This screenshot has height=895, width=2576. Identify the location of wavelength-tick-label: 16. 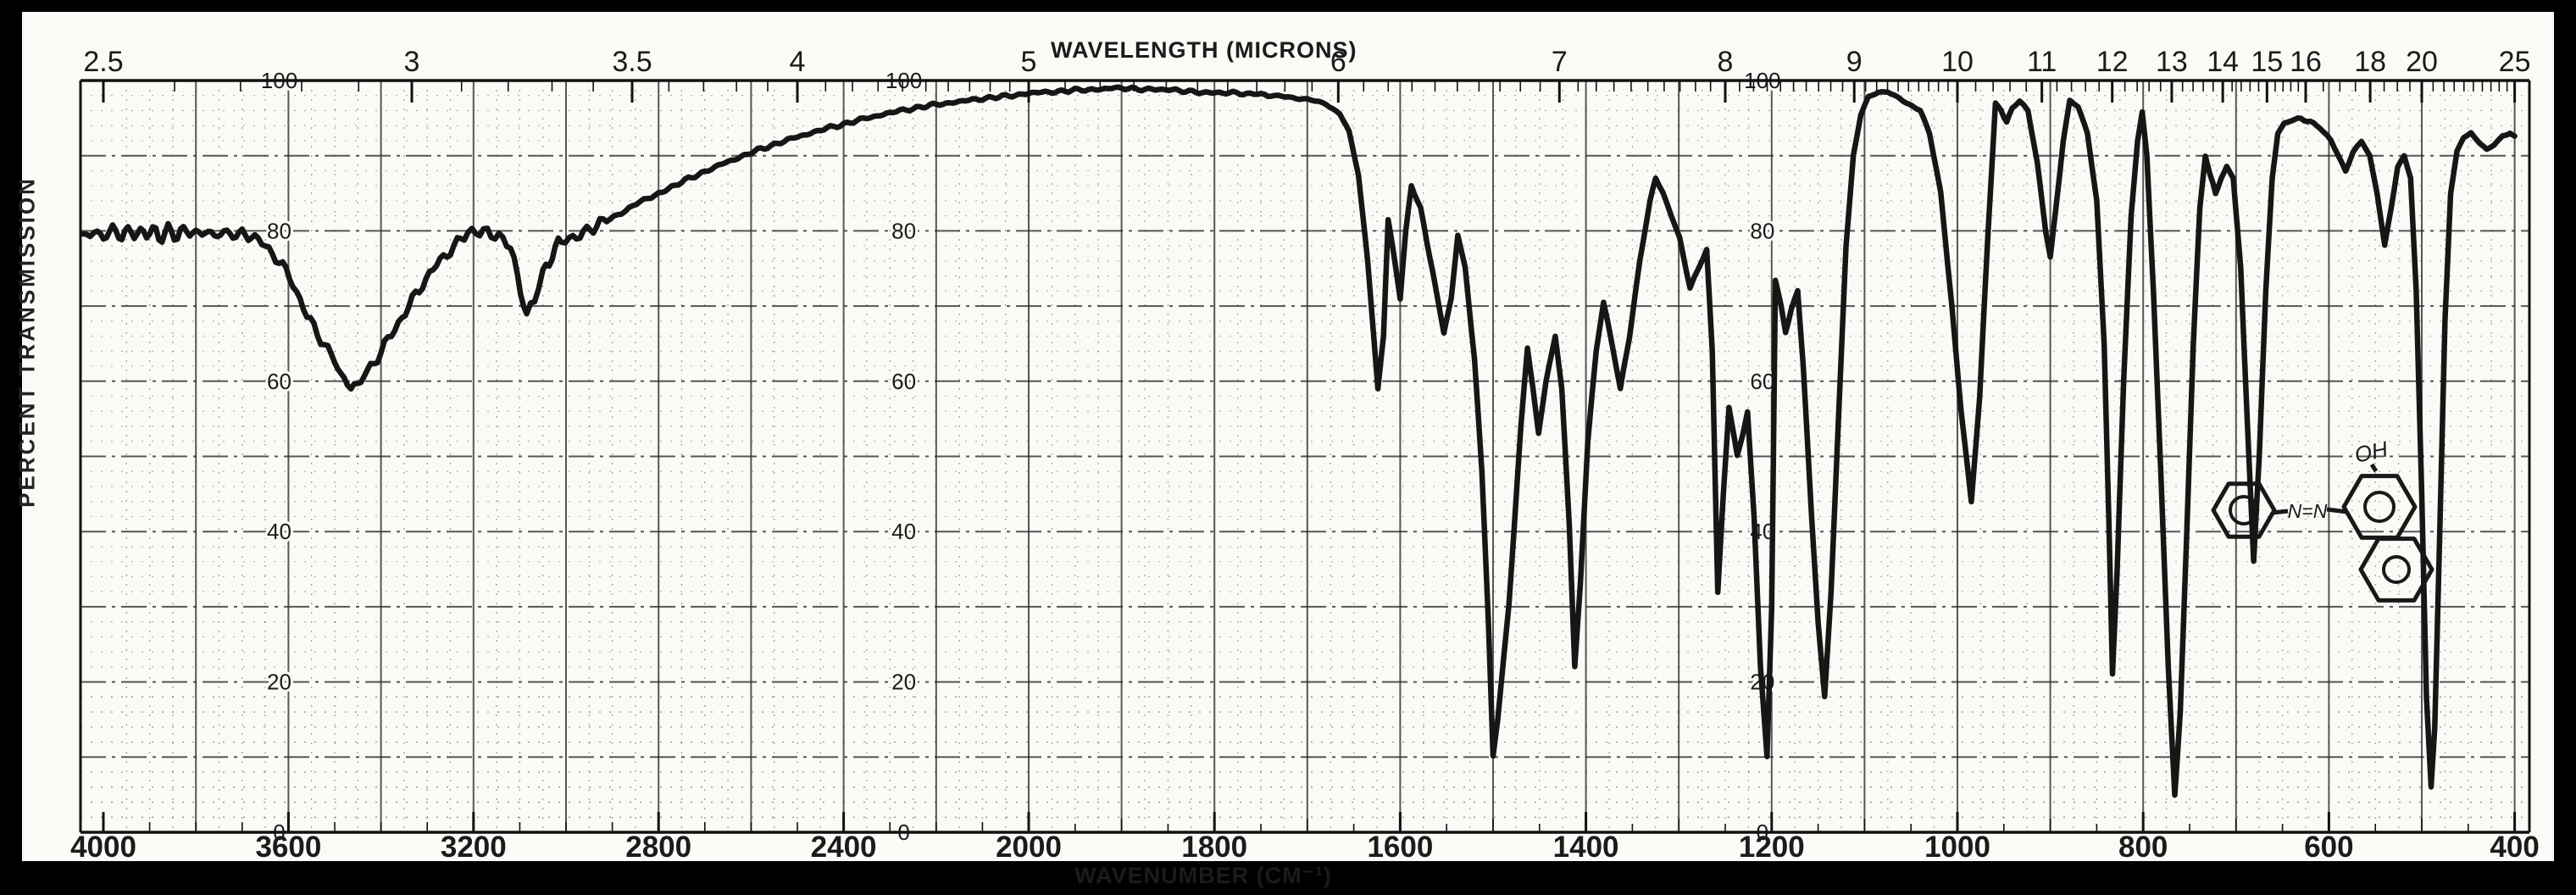
(2306, 62).